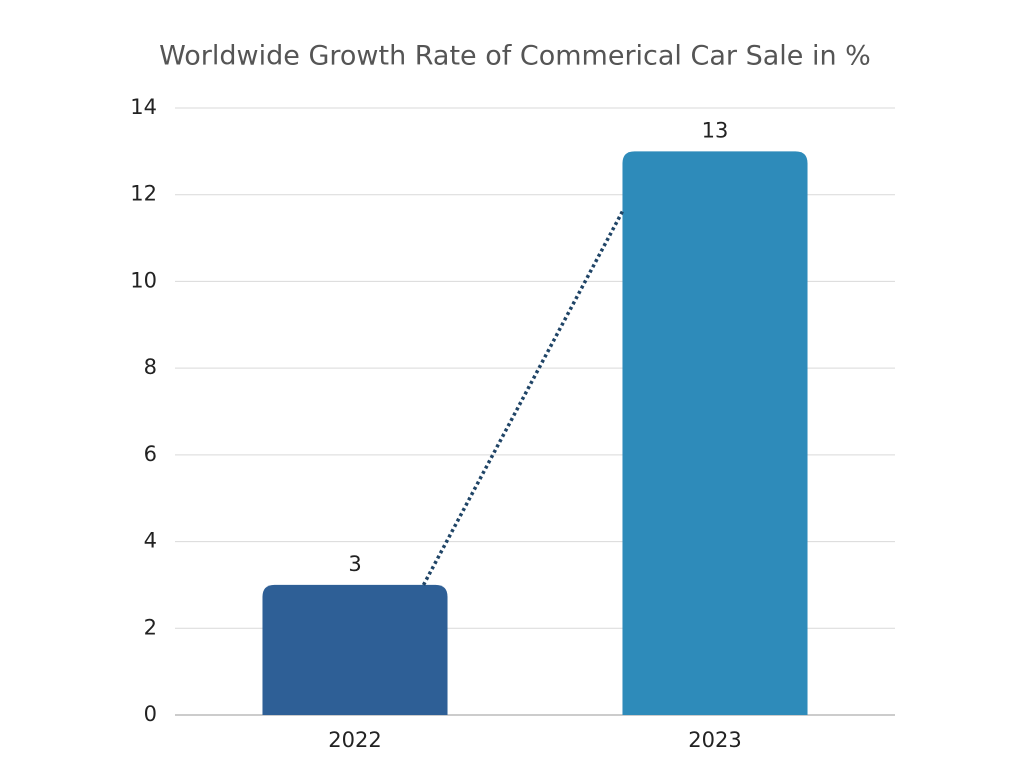  What do you see at coordinates (150, 454) in the screenshot?
I see `y-tick-label: 6` at bounding box center [150, 454].